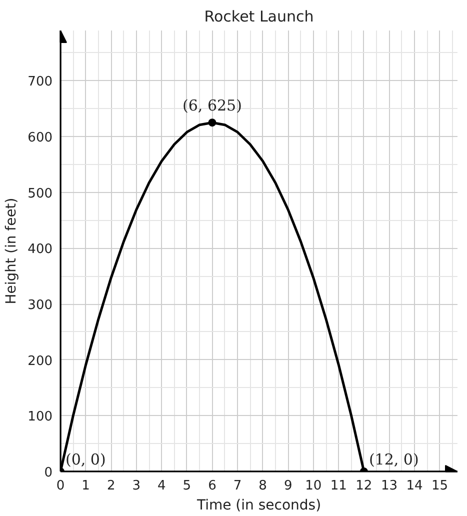 The height and width of the screenshot is (516, 467). Describe the element at coordinates (414, 486) in the screenshot. I see `x-tick-label: 14` at that location.